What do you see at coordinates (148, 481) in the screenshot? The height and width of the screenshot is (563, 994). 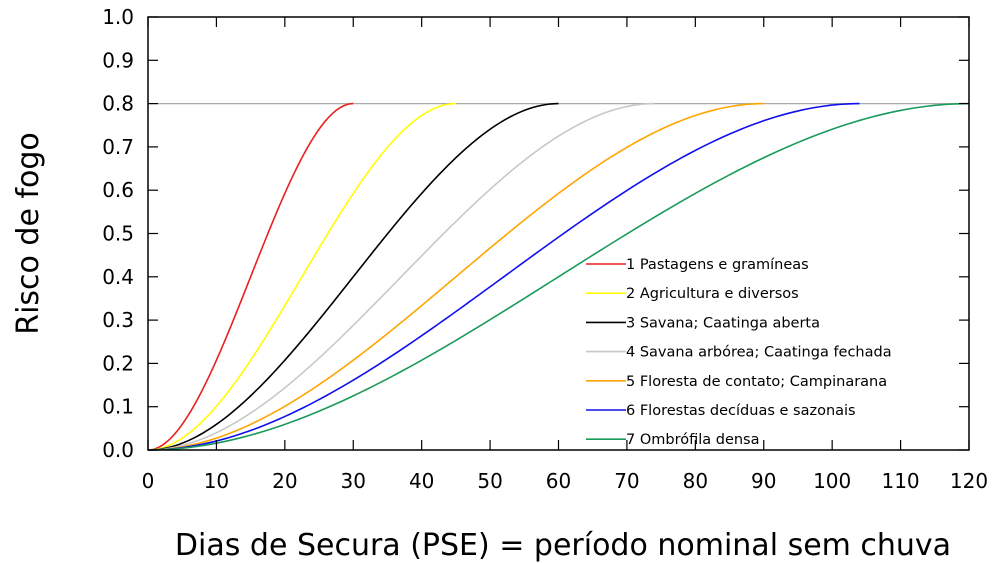 I see `x-tick-label: 0` at bounding box center [148, 481].